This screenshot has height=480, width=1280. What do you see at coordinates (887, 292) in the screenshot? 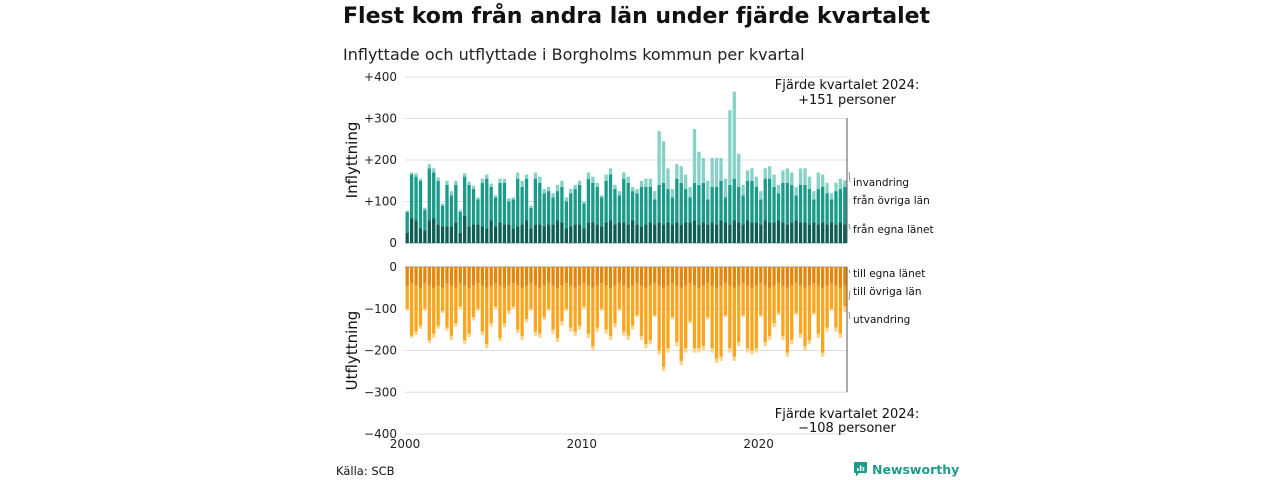
I see `legend-label-out: till övriga län` at bounding box center [887, 292].